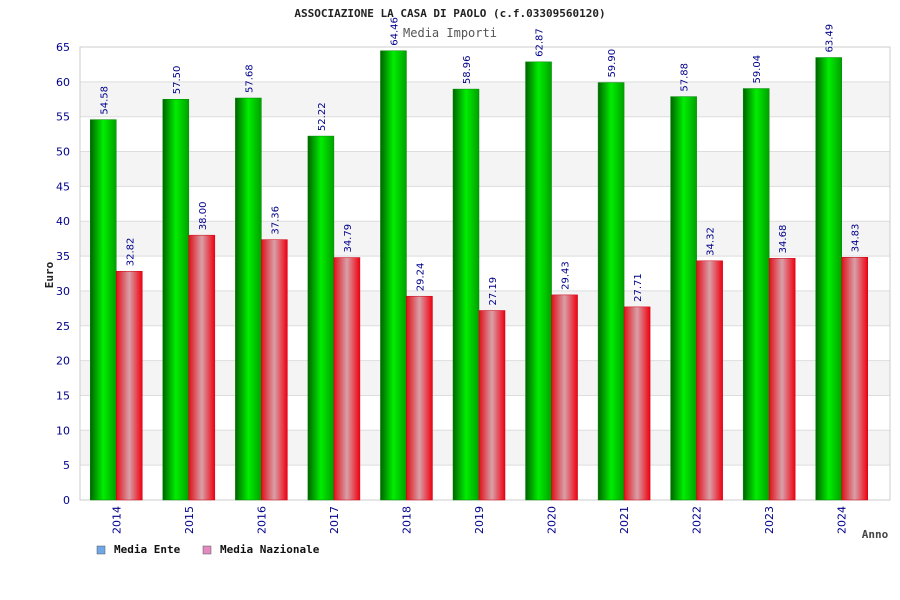 The width and height of the screenshot is (900, 600). What do you see at coordinates (176, 300) in the screenshot?
I see `bar-media-ente-2015` at bounding box center [176, 300].